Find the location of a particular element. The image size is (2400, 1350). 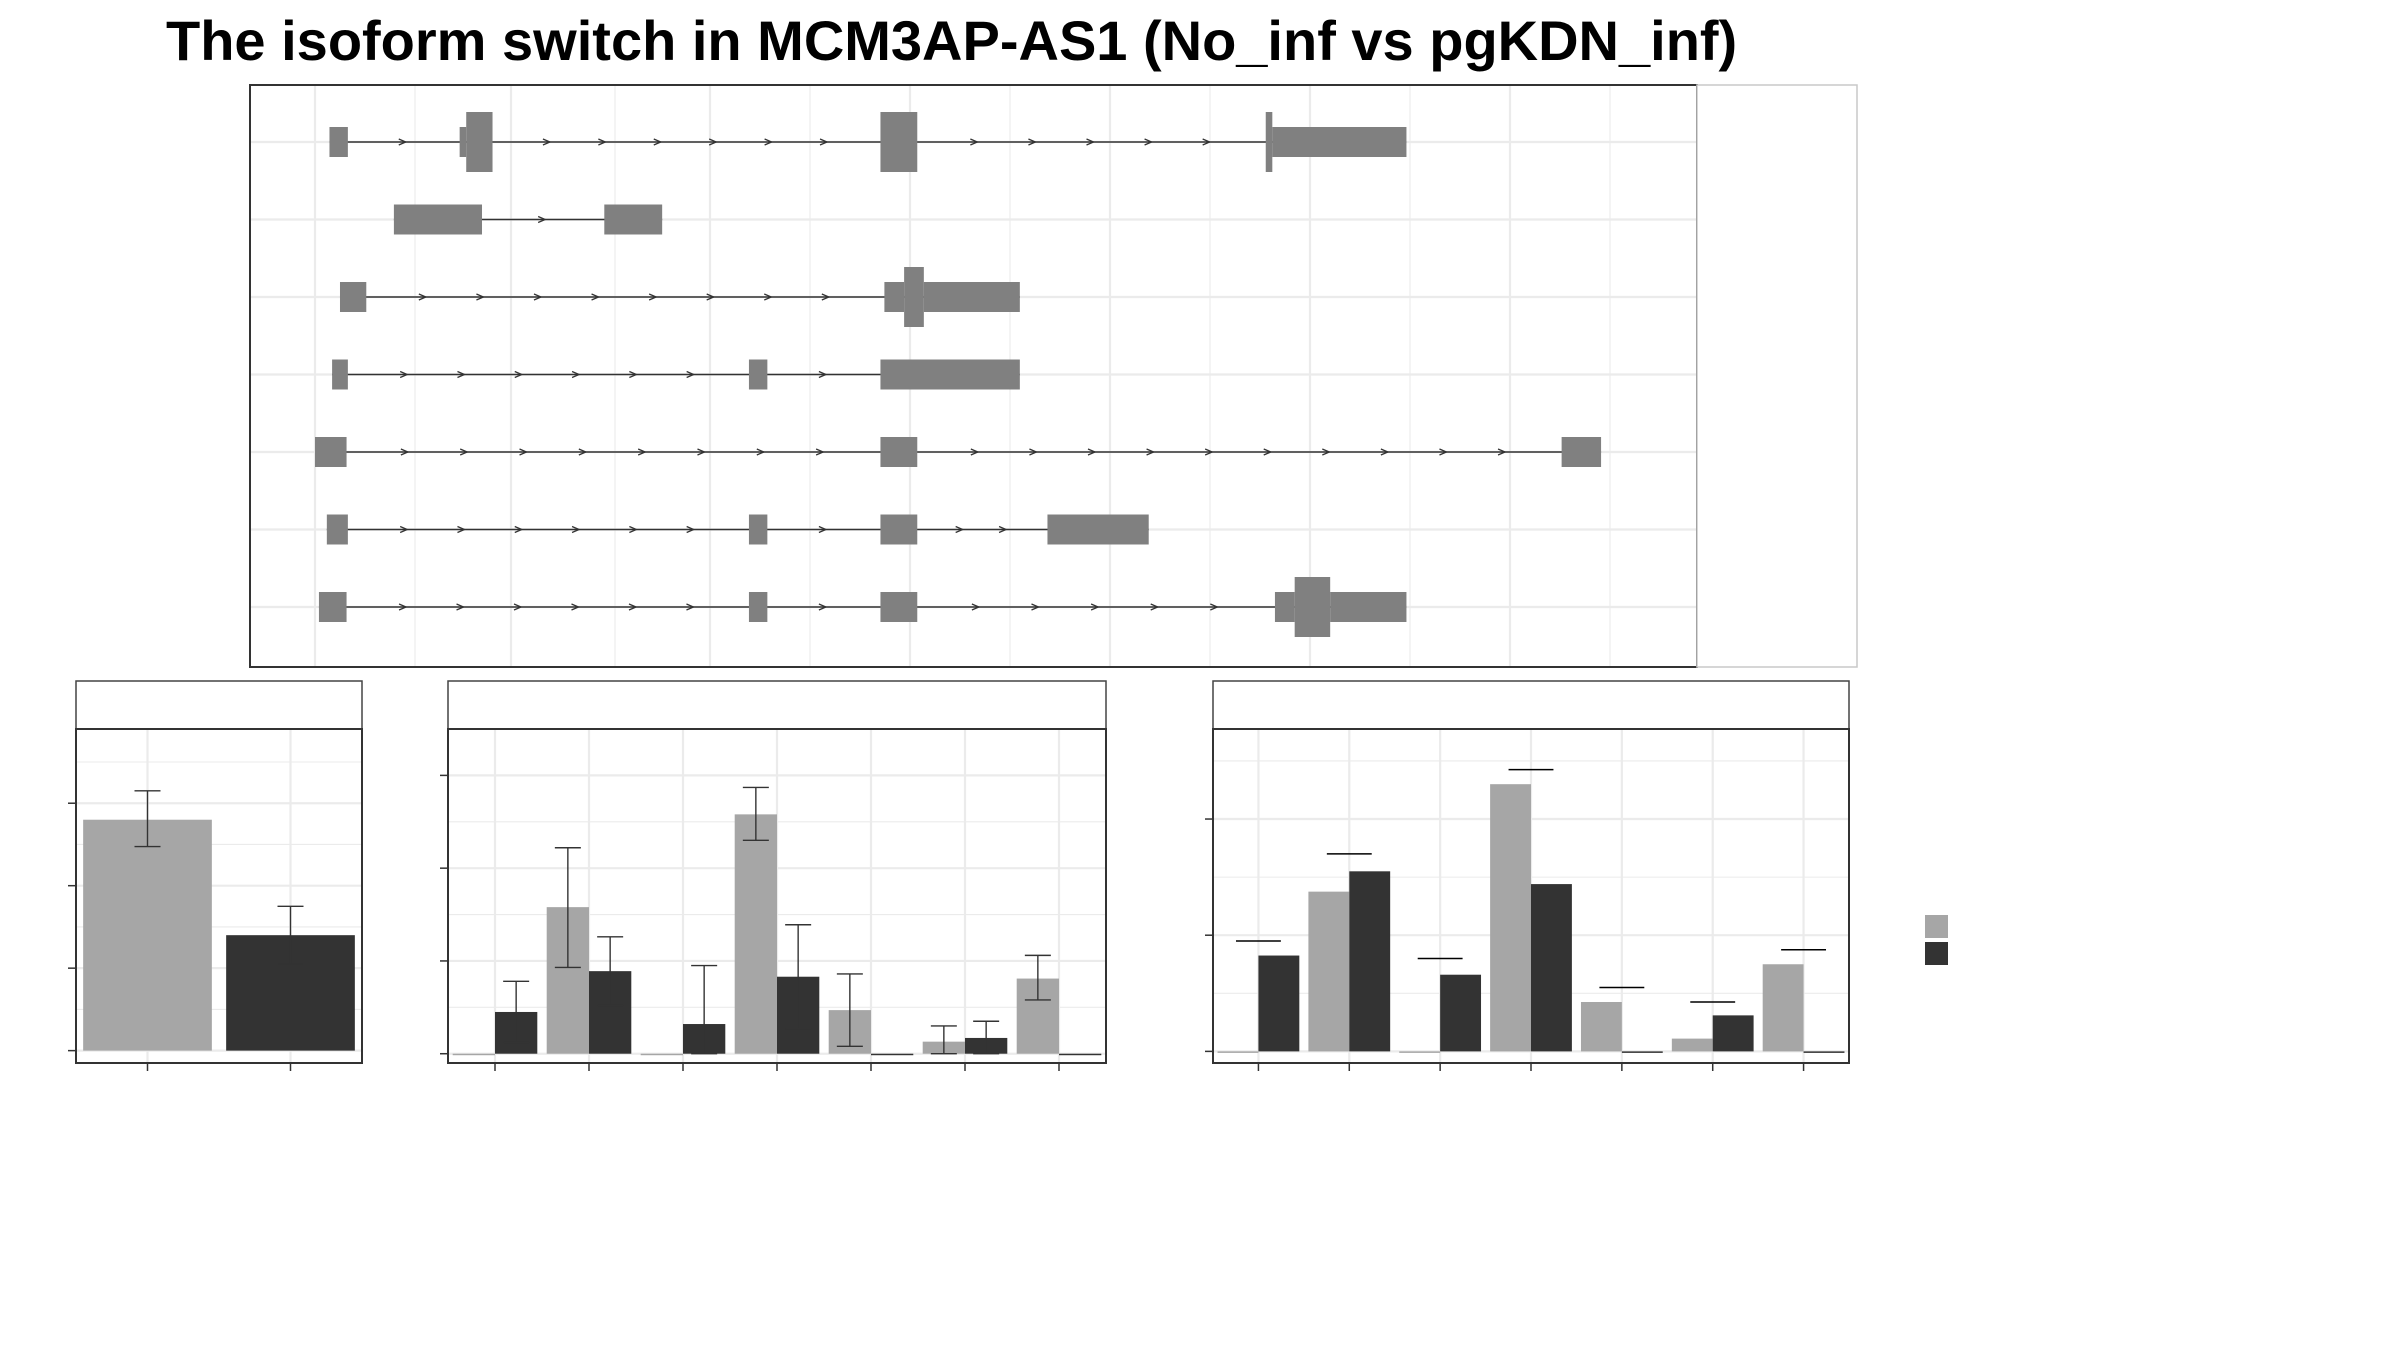

isoform-expression-panel is located at coordinates (773, 875).